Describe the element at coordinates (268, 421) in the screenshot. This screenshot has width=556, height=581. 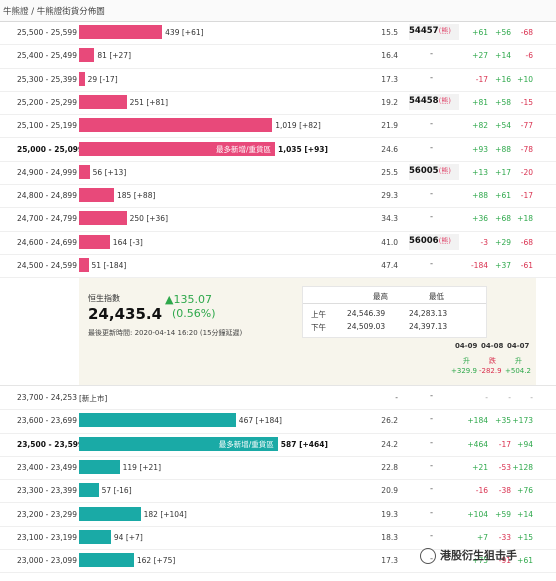
I see `count-delta: [+184]` at that location.